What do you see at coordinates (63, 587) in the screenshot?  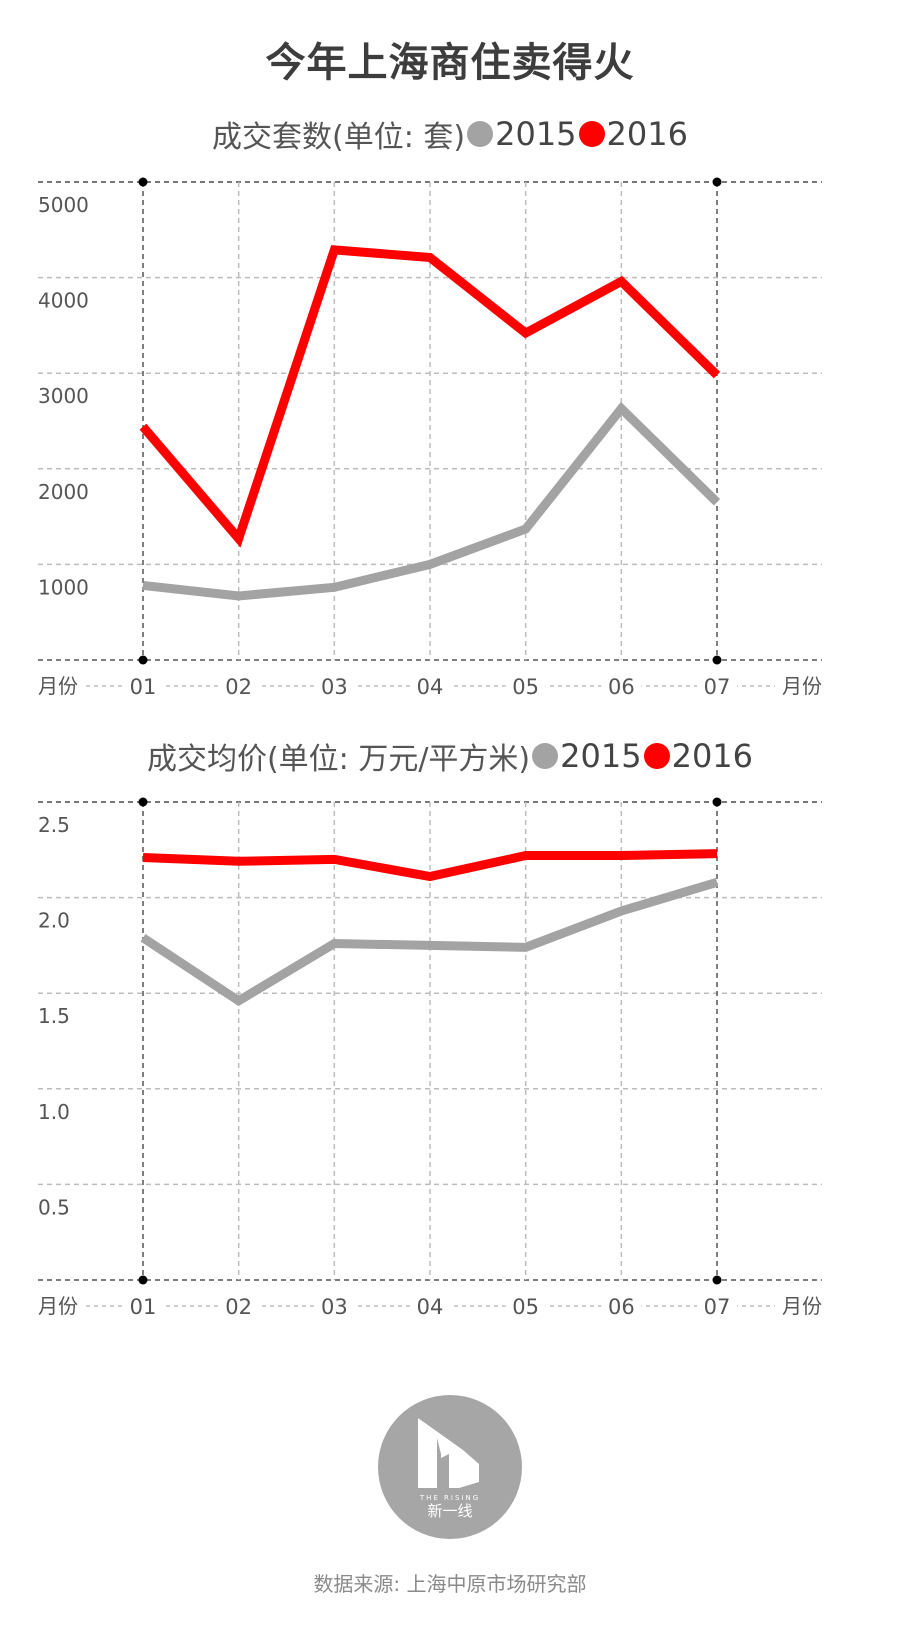 I see `y-tick-label: 1000` at bounding box center [63, 587].